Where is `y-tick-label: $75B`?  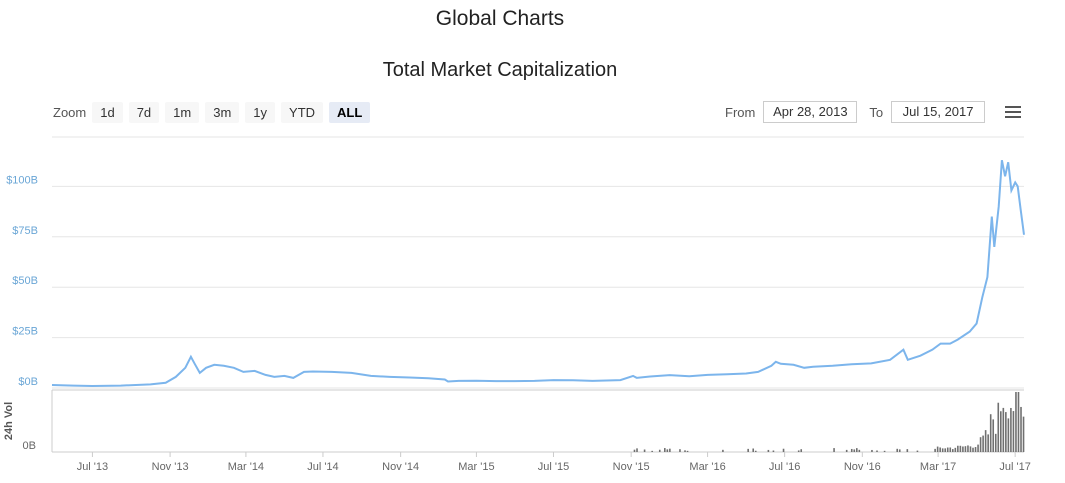 y-tick-label: $75B is located at coordinates (25, 231).